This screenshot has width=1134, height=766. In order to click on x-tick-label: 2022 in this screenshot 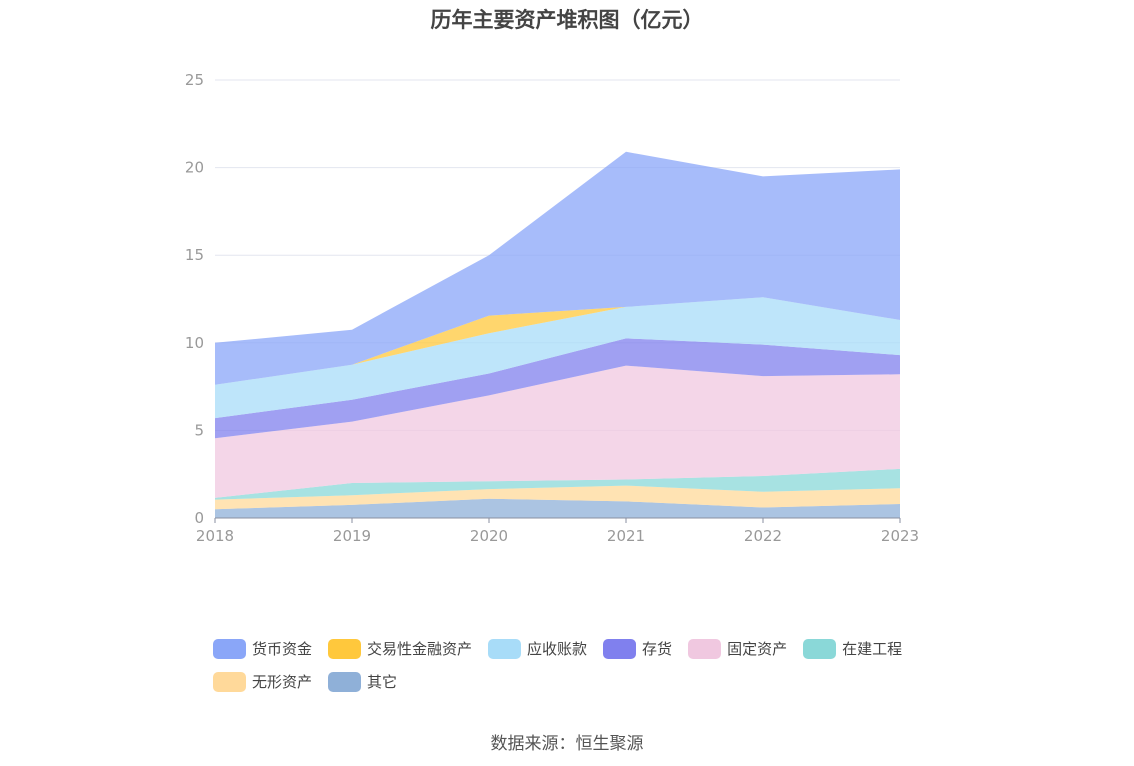, I will do `click(763, 536)`.